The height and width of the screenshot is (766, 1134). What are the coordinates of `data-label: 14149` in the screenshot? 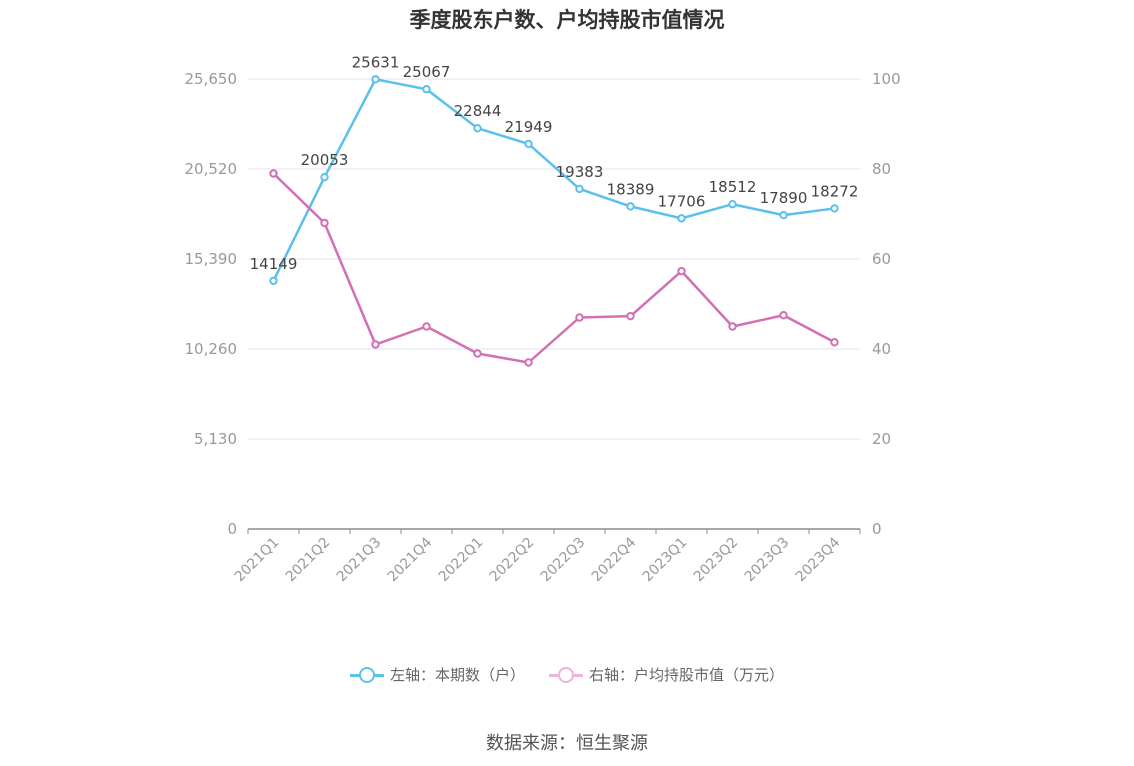 It's located at (274, 264).